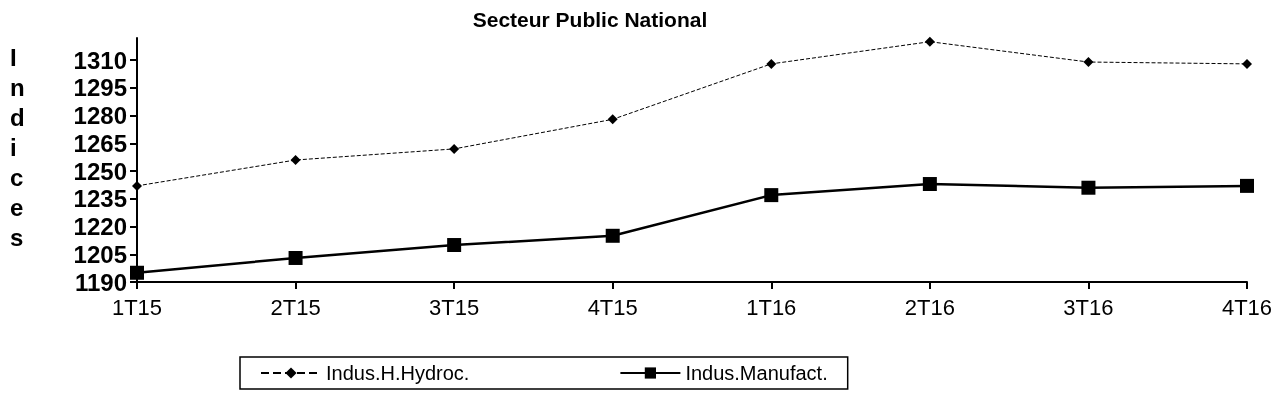 This screenshot has width=1285, height=409. I want to click on x-tick-label: 4T16, so click(1247, 307).